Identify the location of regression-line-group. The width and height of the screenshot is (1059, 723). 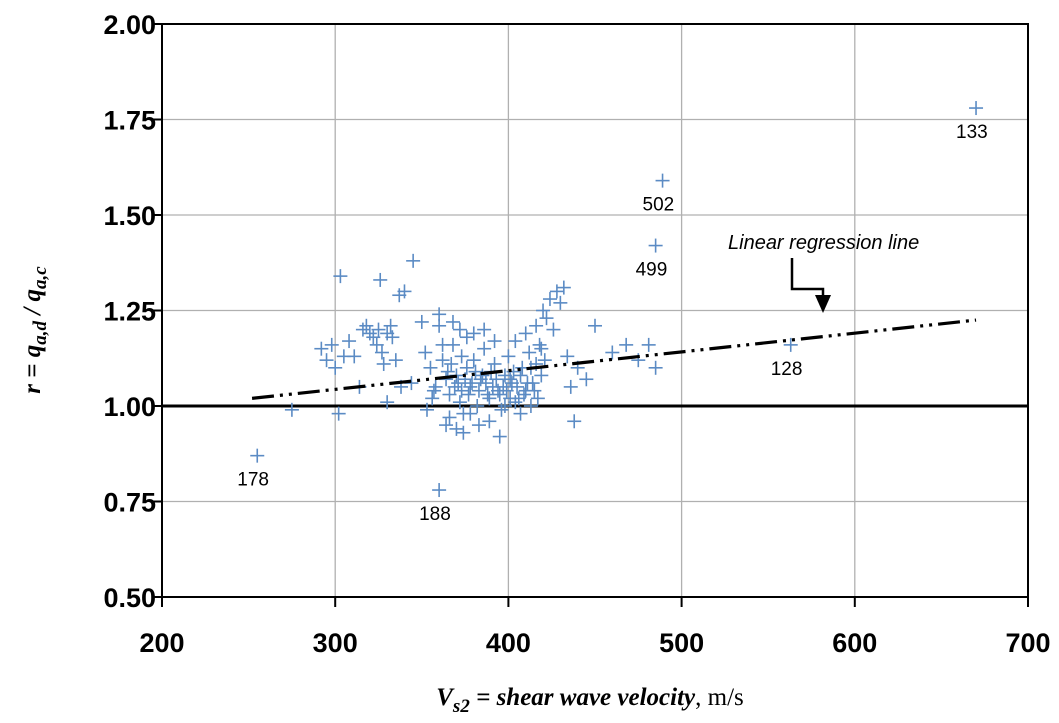
(614, 359).